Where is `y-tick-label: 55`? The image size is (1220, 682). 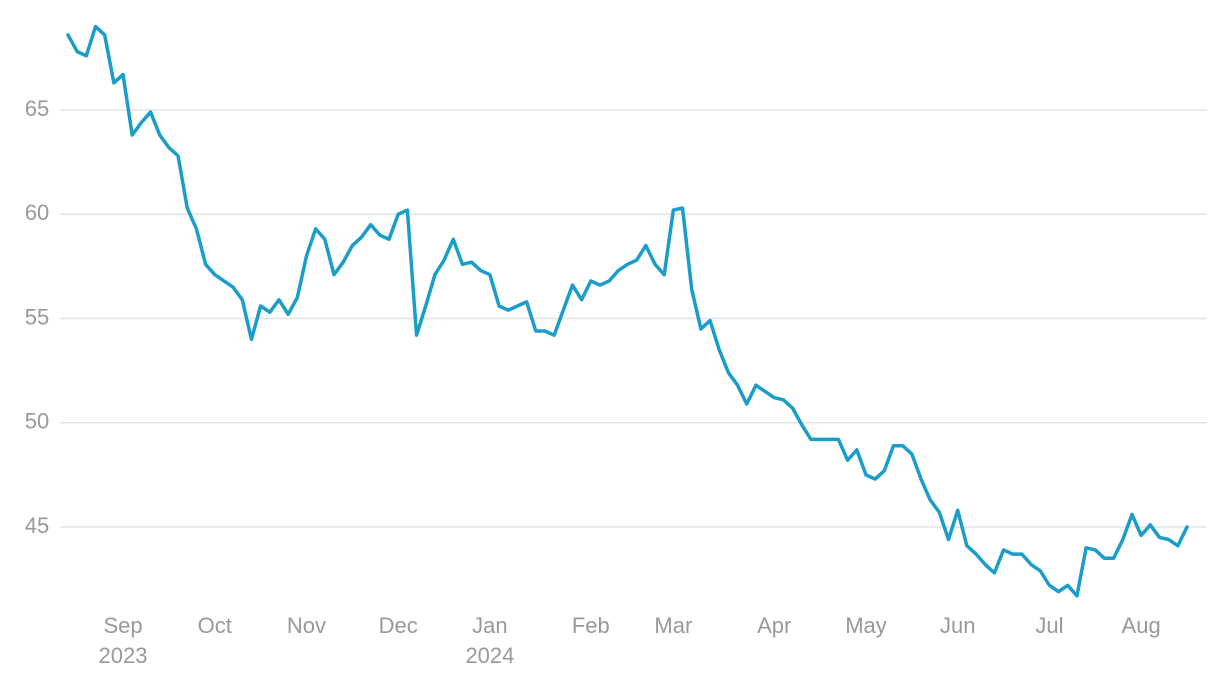
y-tick-label: 55 is located at coordinates (37, 316).